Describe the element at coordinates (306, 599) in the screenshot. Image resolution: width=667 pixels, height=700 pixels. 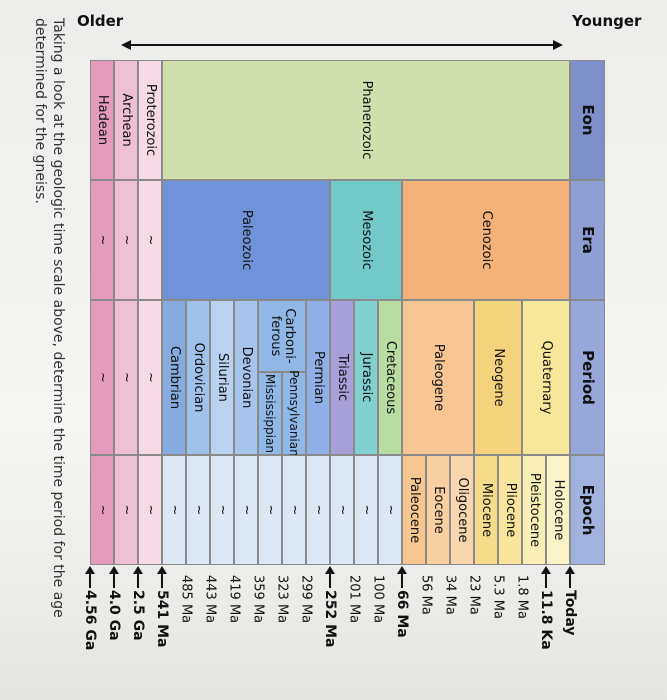
I see `time-label: 299 Ma` at that location.